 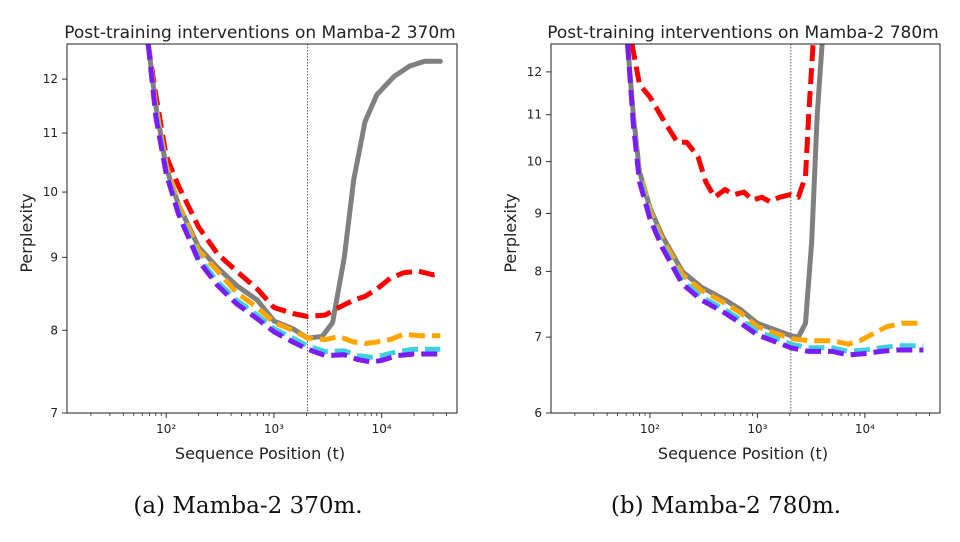 I want to click on caption: (a) Mamba-2 370m., so click(x=247, y=506).